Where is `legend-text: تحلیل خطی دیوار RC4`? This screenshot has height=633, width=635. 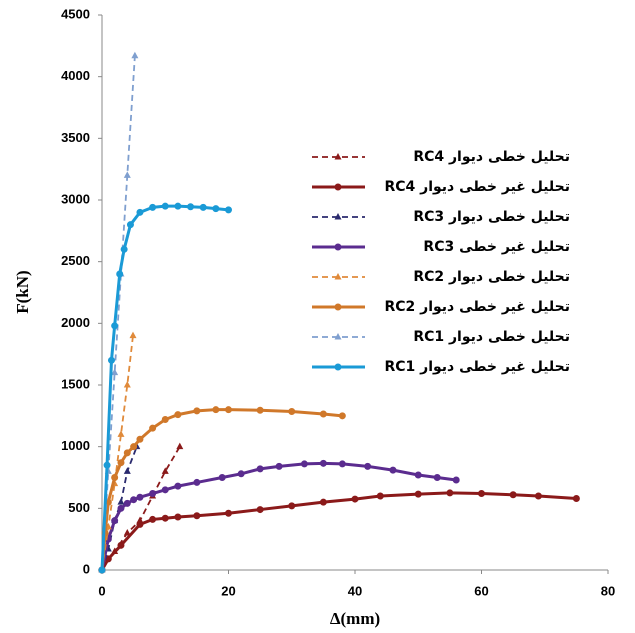 legend-text: تحلیل خطی دیوار RC4 is located at coordinates (491, 157).